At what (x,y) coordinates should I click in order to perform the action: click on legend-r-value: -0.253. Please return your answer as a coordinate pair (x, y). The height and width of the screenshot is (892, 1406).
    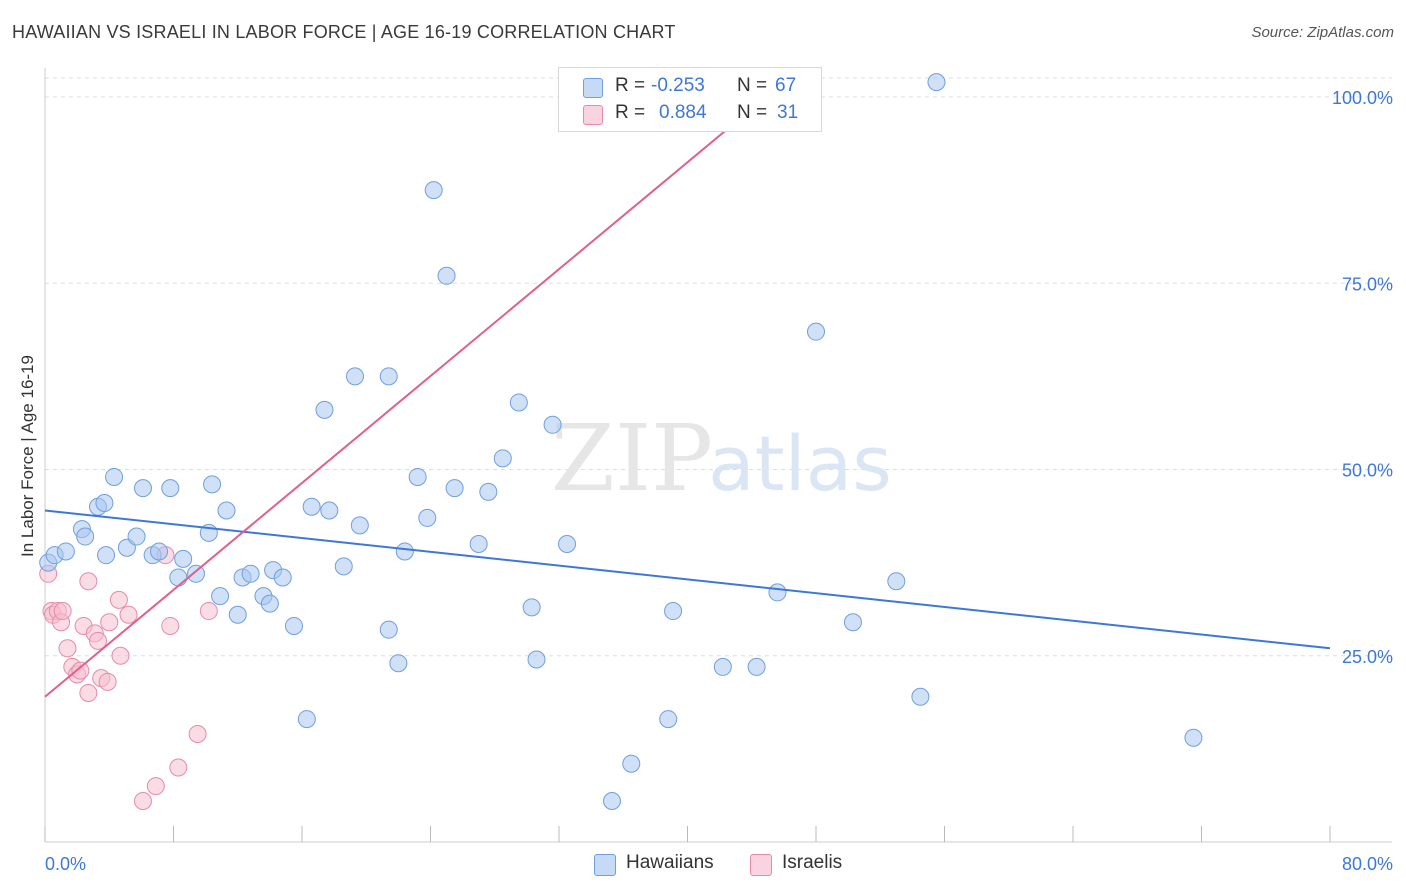
    Looking at the image, I should click on (678, 85).